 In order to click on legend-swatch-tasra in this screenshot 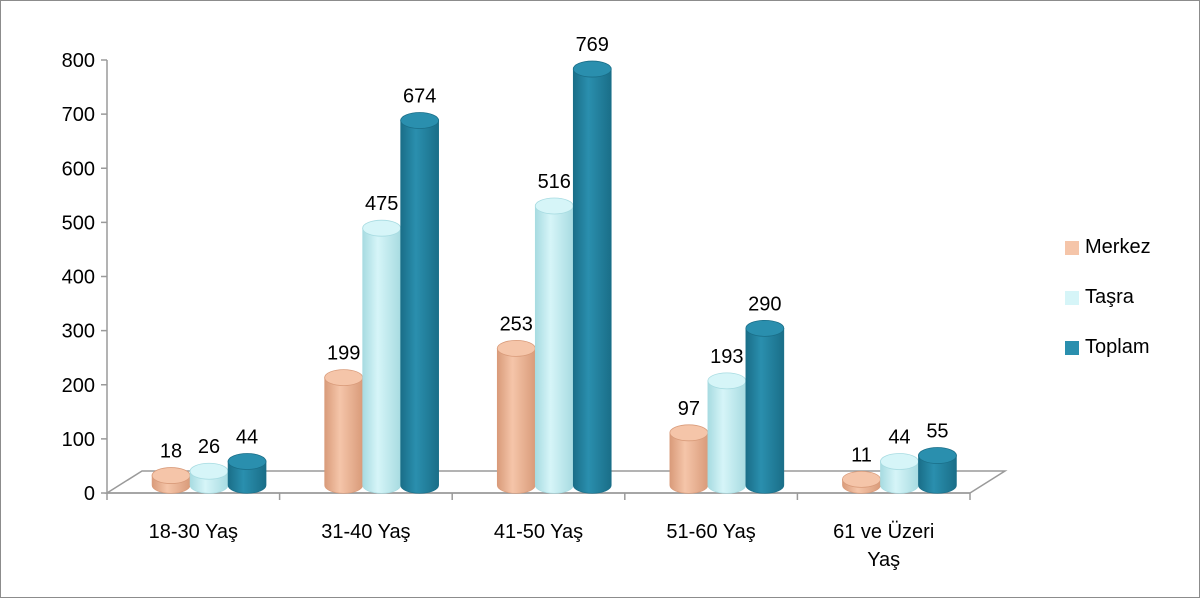, I will do `click(1072, 297)`.